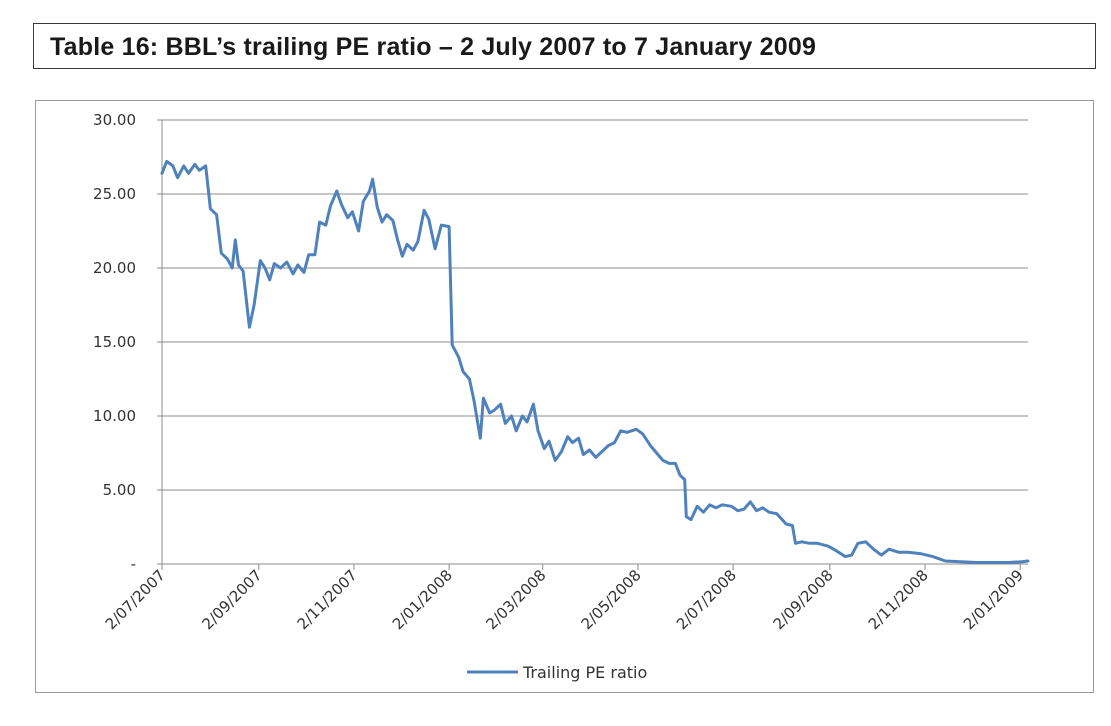  Describe the element at coordinates (327, 599) in the screenshot. I see `x-tick-label: 2/11/2007` at that location.